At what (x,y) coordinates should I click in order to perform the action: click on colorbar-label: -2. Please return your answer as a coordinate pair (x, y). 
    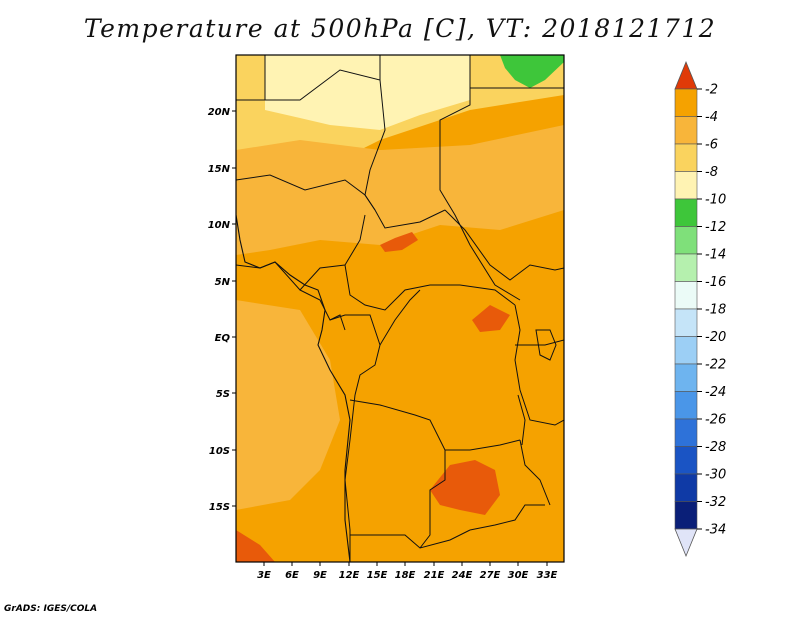
    Looking at the image, I should click on (711, 90).